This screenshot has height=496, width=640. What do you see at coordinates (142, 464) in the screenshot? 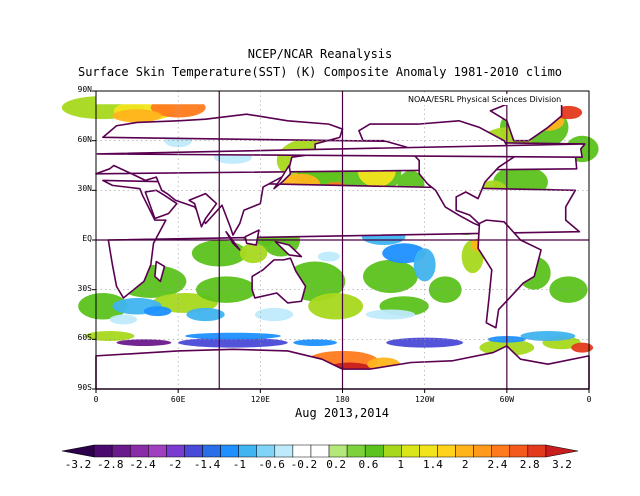
I see `colorbar-label: -2.4` at bounding box center [142, 464].